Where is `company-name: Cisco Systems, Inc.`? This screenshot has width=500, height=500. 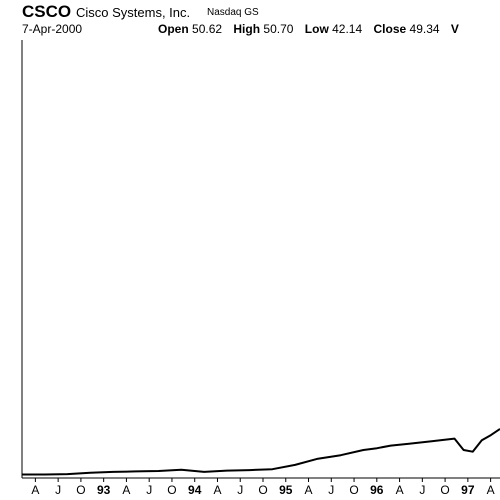
company-name: Cisco Systems, Inc. is located at coordinates (133, 12).